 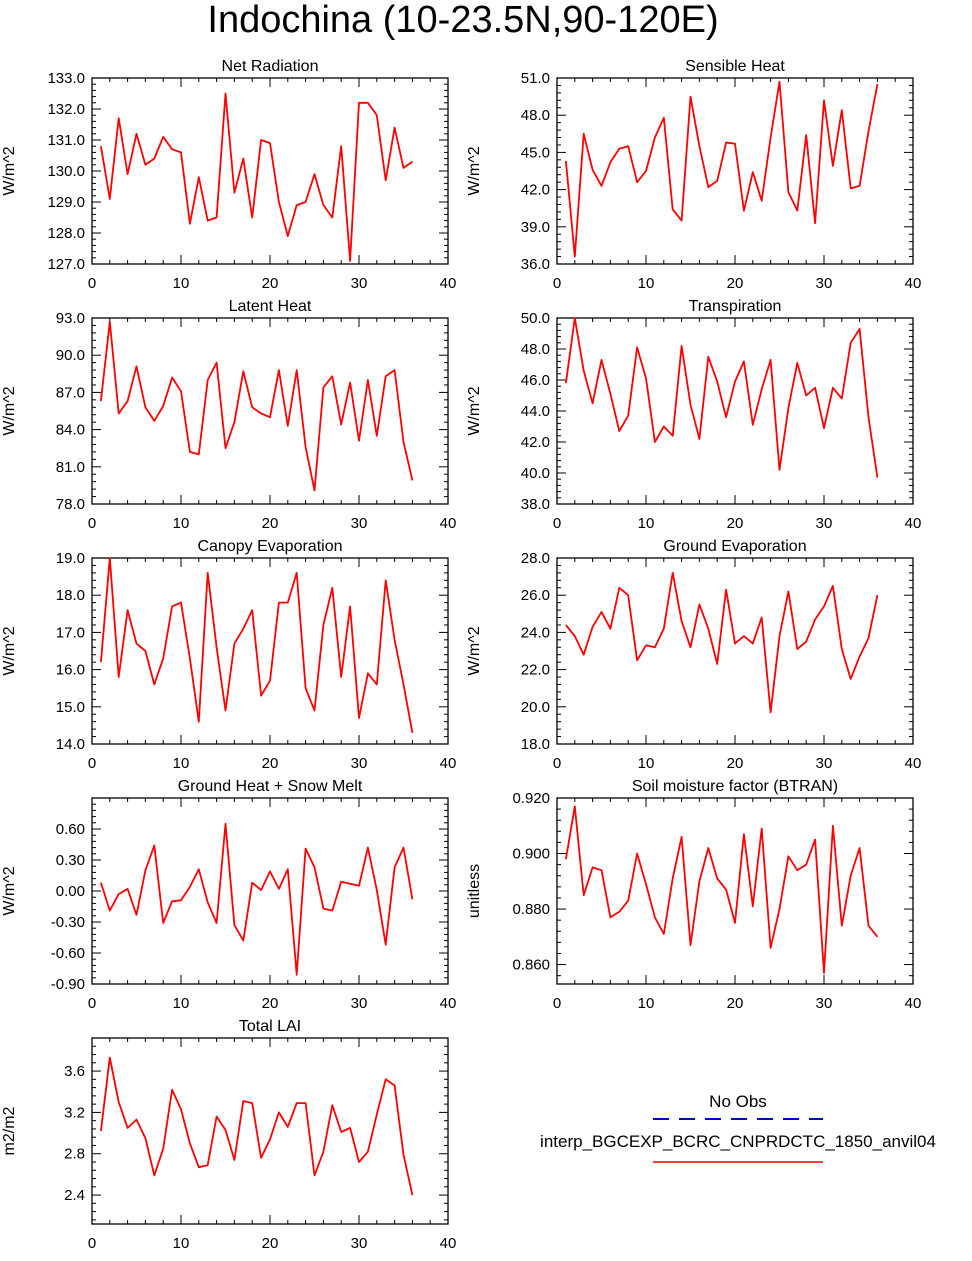 I want to click on panel-title: Net Radiation, so click(x=270, y=66).